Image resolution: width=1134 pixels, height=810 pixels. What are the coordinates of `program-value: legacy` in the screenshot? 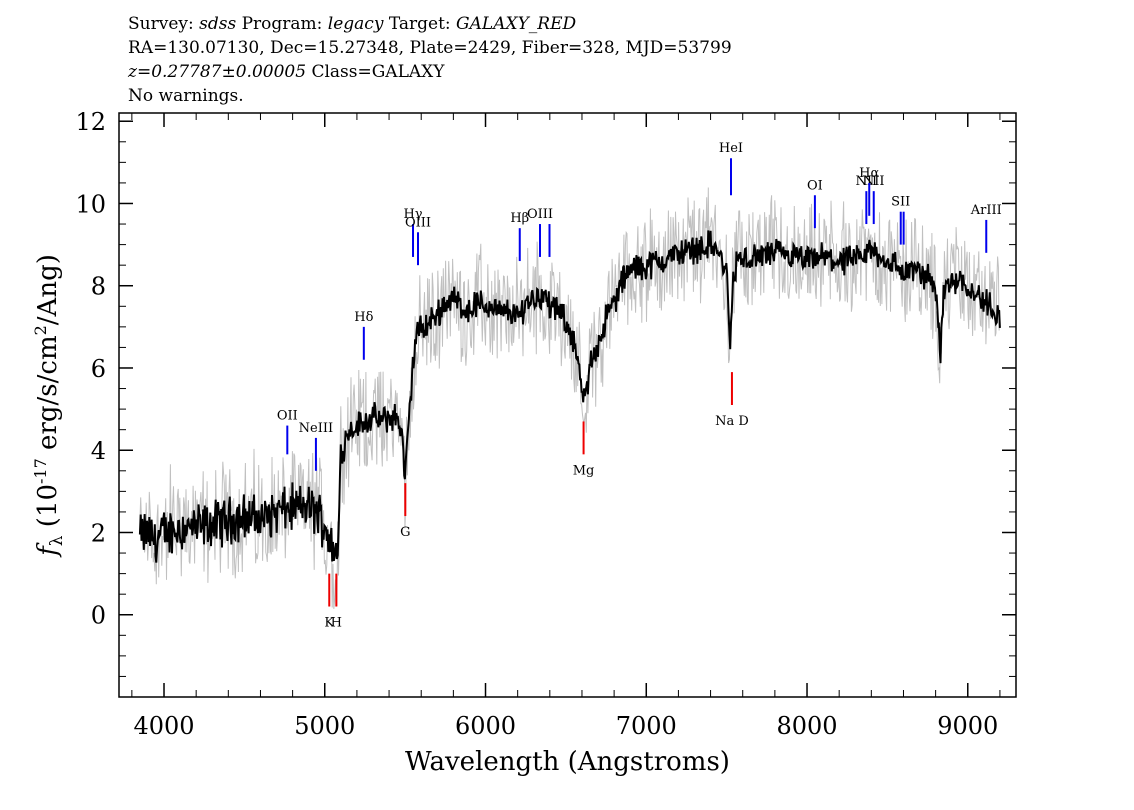 It's located at (355, 24).